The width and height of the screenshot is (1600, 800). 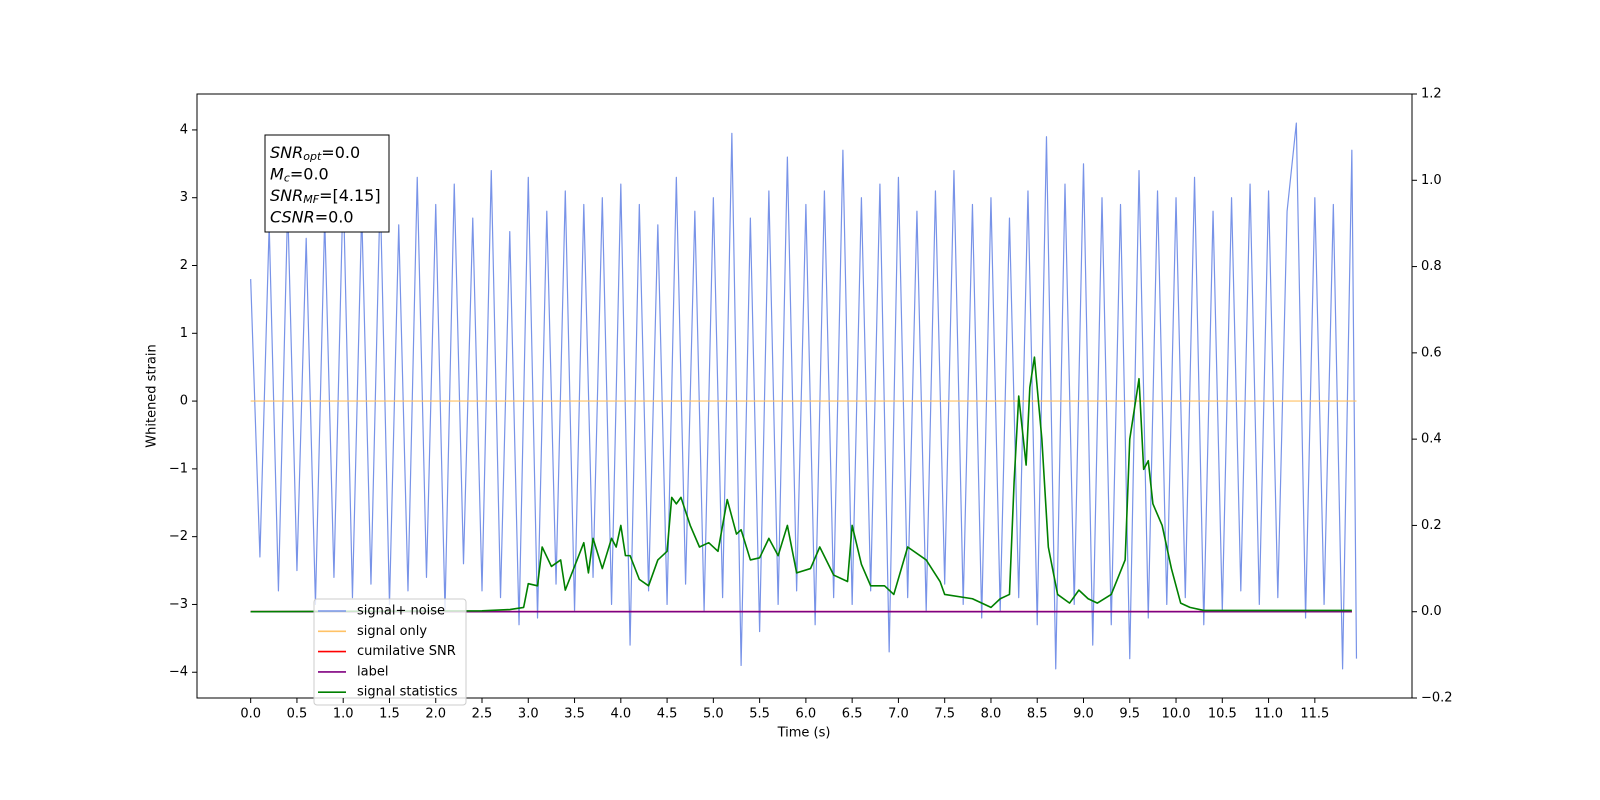 I want to click on x-tick-label: 9.5, so click(x=1129, y=714).